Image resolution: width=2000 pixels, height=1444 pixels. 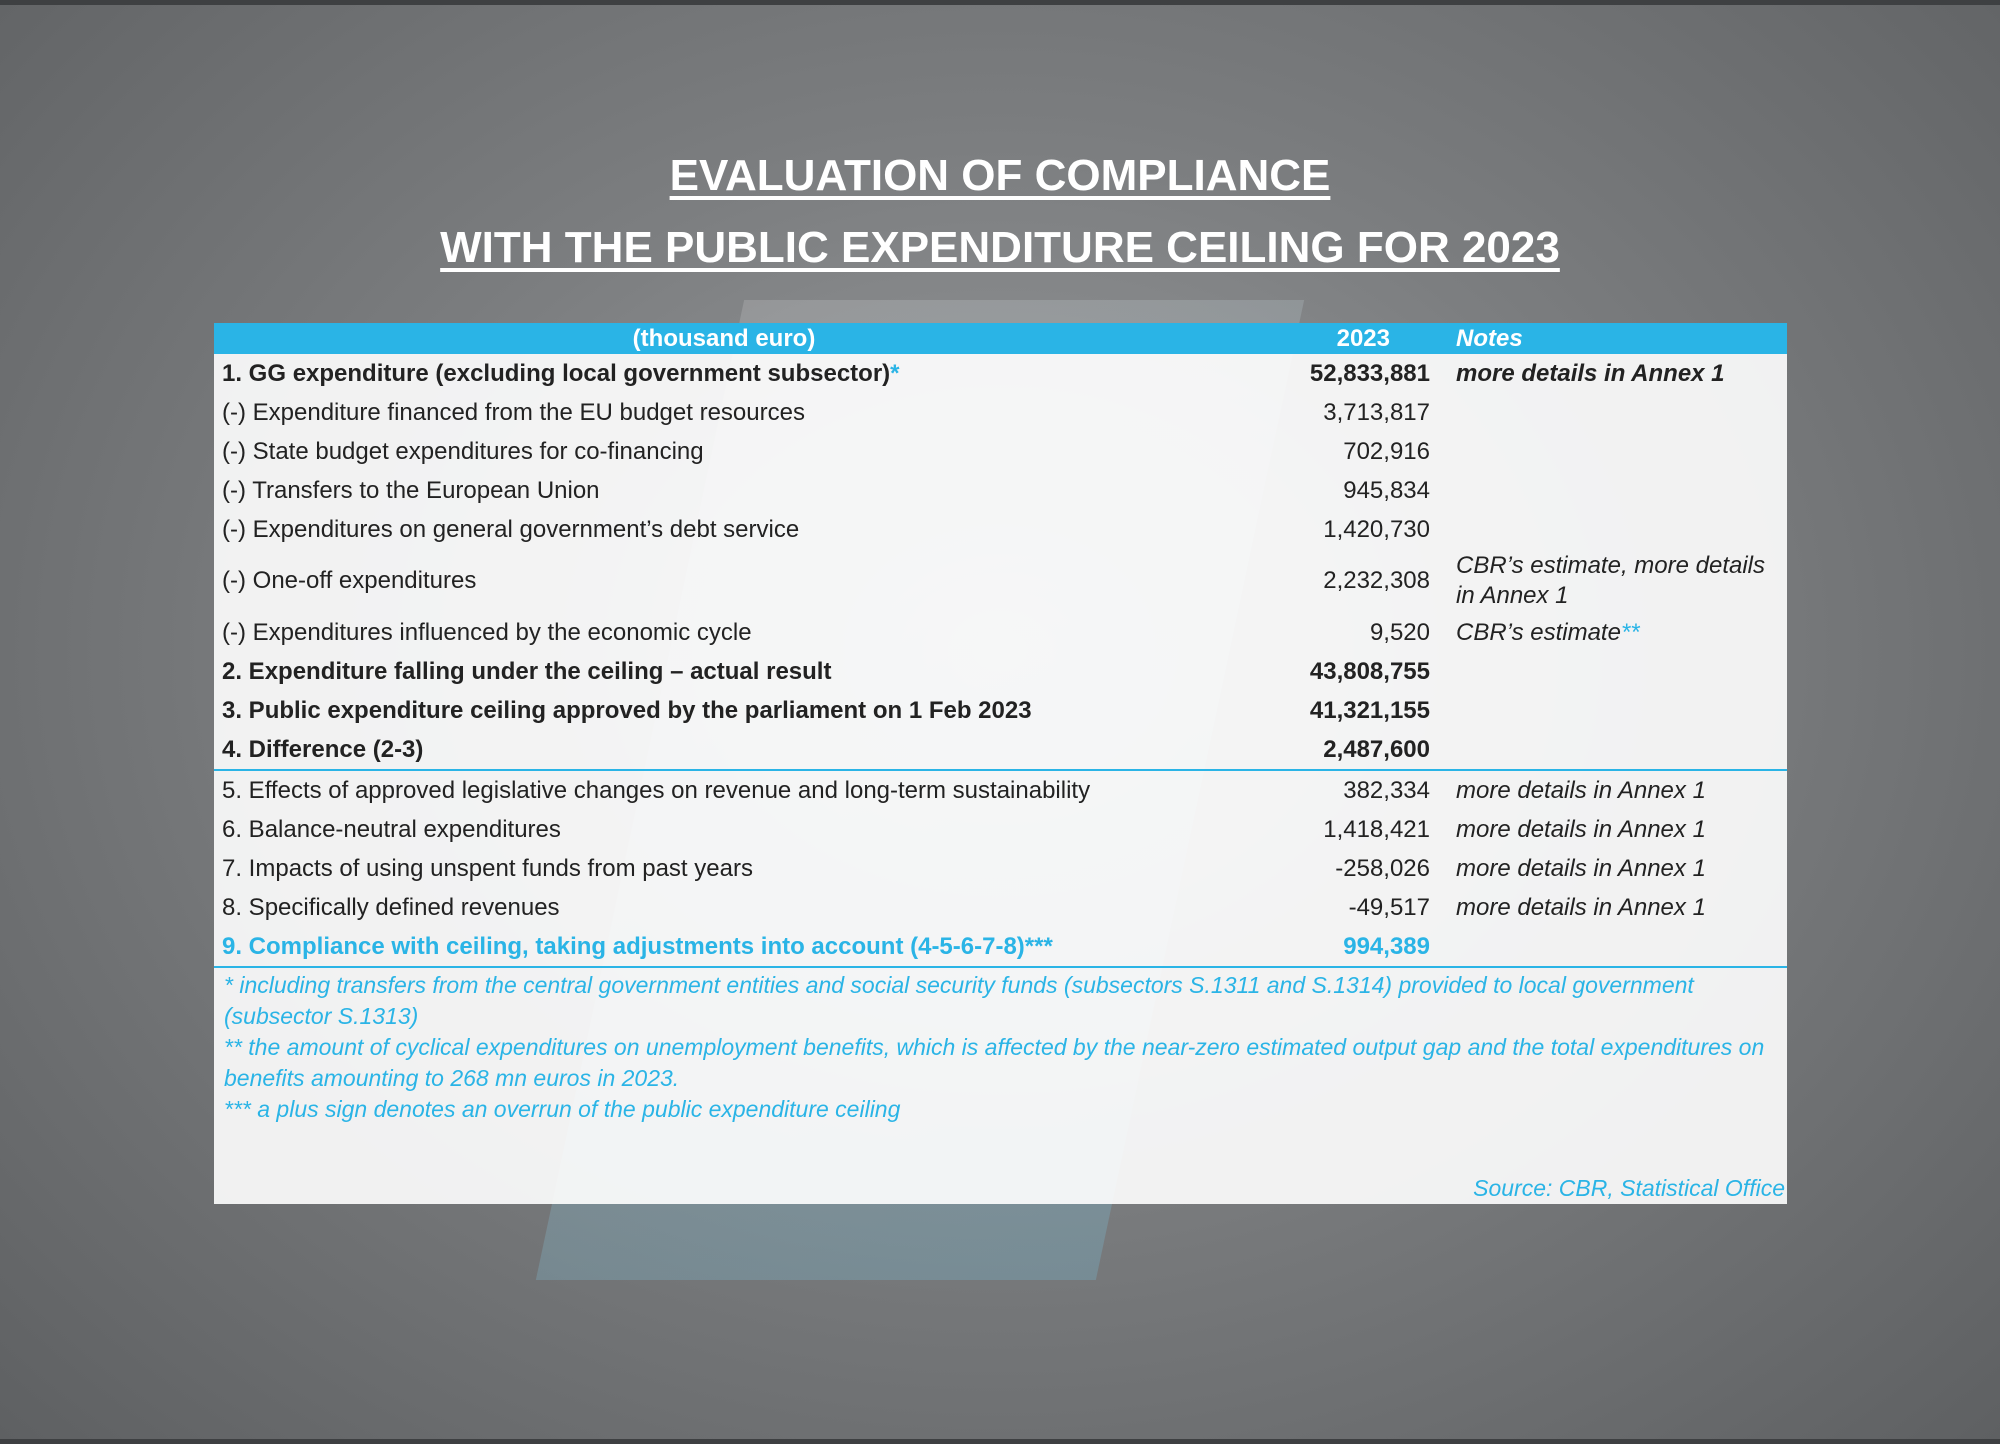 I want to click on note-mark: **, so click(x=1630, y=632).